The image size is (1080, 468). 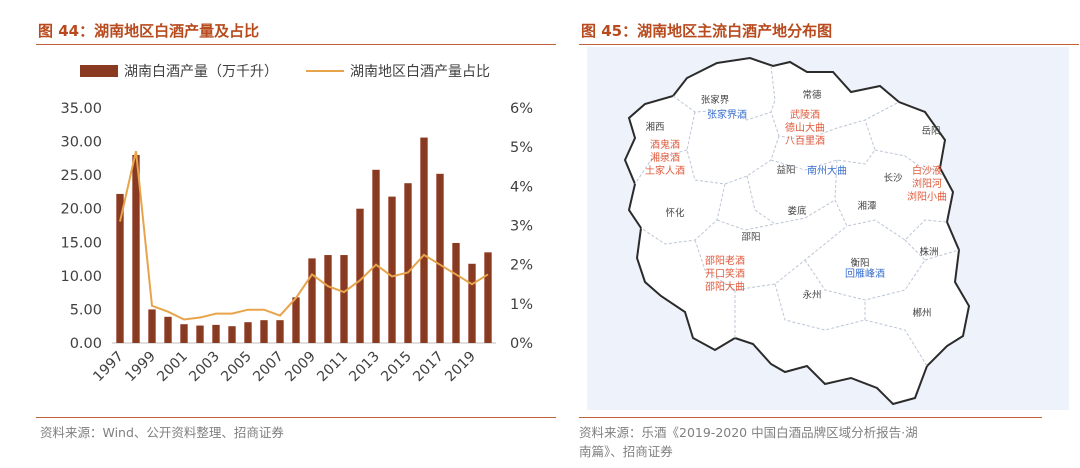 What do you see at coordinates (86, 310) in the screenshot?
I see `y-left-tick-label: 5.00` at bounding box center [86, 310].